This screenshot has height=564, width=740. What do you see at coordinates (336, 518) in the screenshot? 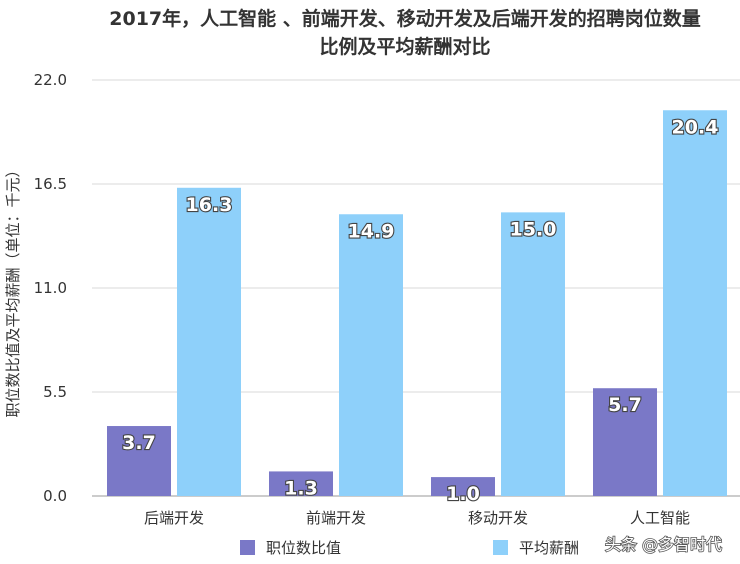
I see `x-tick-label: 前端开发` at bounding box center [336, 518].